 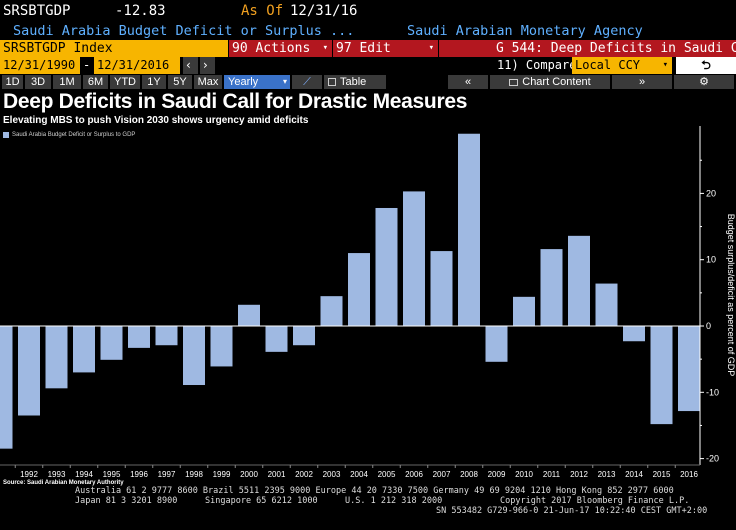 I want to click on x-tick-label: 2015, so click(x=662, y=474).